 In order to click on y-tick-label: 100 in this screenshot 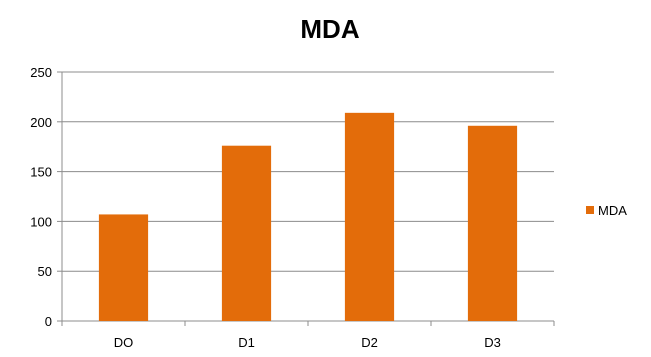, I will do `click(41, 221)`.